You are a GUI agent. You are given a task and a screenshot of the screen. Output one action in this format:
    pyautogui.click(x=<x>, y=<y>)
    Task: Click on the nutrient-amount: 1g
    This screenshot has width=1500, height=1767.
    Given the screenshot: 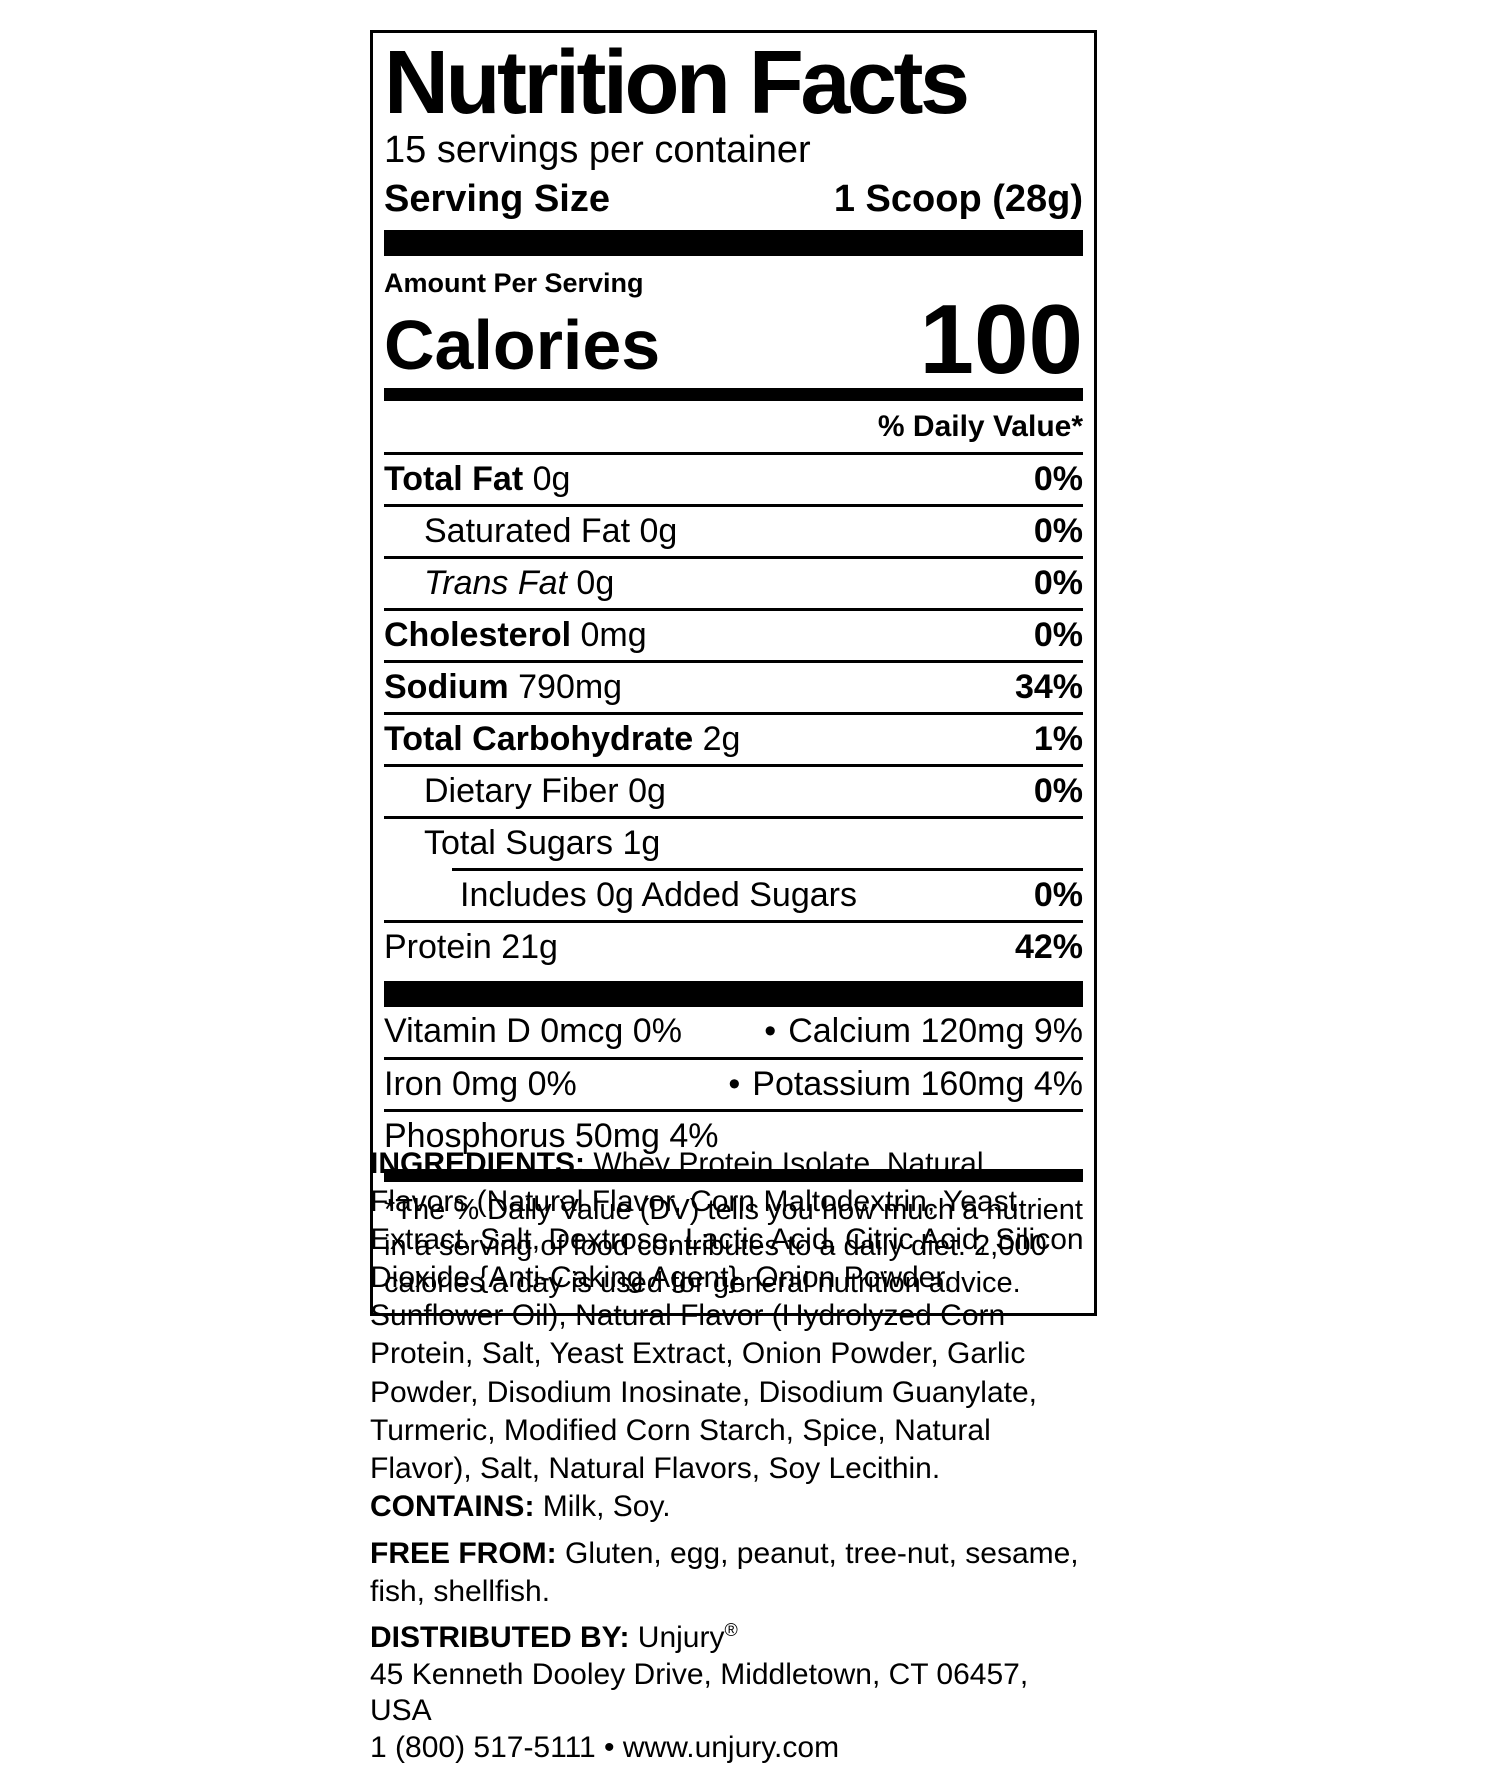 What is the action you would take?
    pyautogui.click(x=641, y=843)
    